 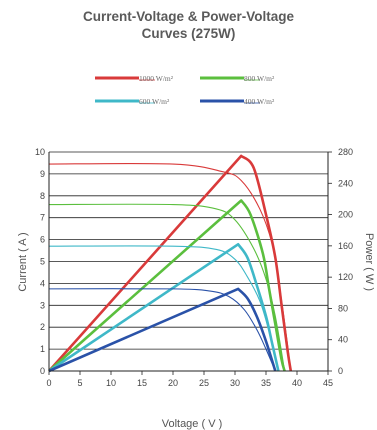 What do you see at coordinates (154, 101) in the screenshot?
I see `legend-label-2: 600 W/m²` at bounding box center [154, 101].